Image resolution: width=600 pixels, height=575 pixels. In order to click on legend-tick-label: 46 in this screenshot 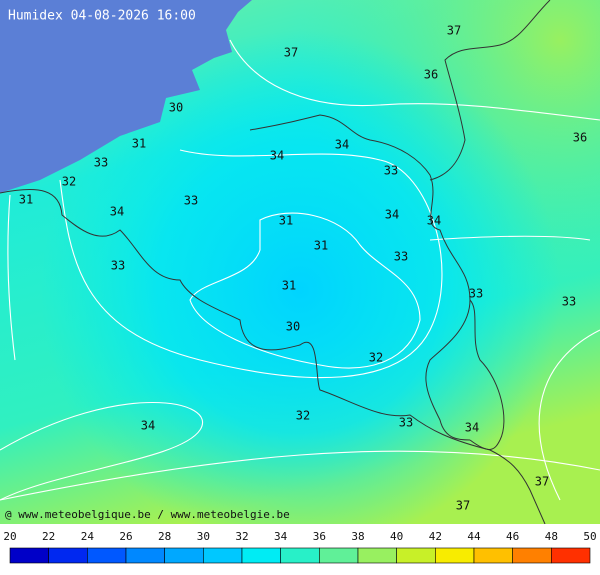, I will do `click(512, 536)`.